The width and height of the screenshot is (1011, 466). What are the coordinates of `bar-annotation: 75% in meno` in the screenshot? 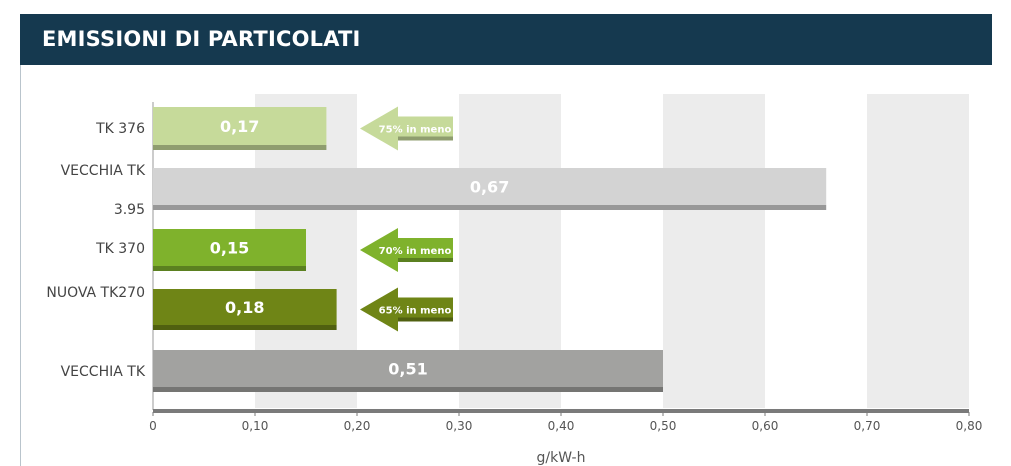 It's located at (415, 130).